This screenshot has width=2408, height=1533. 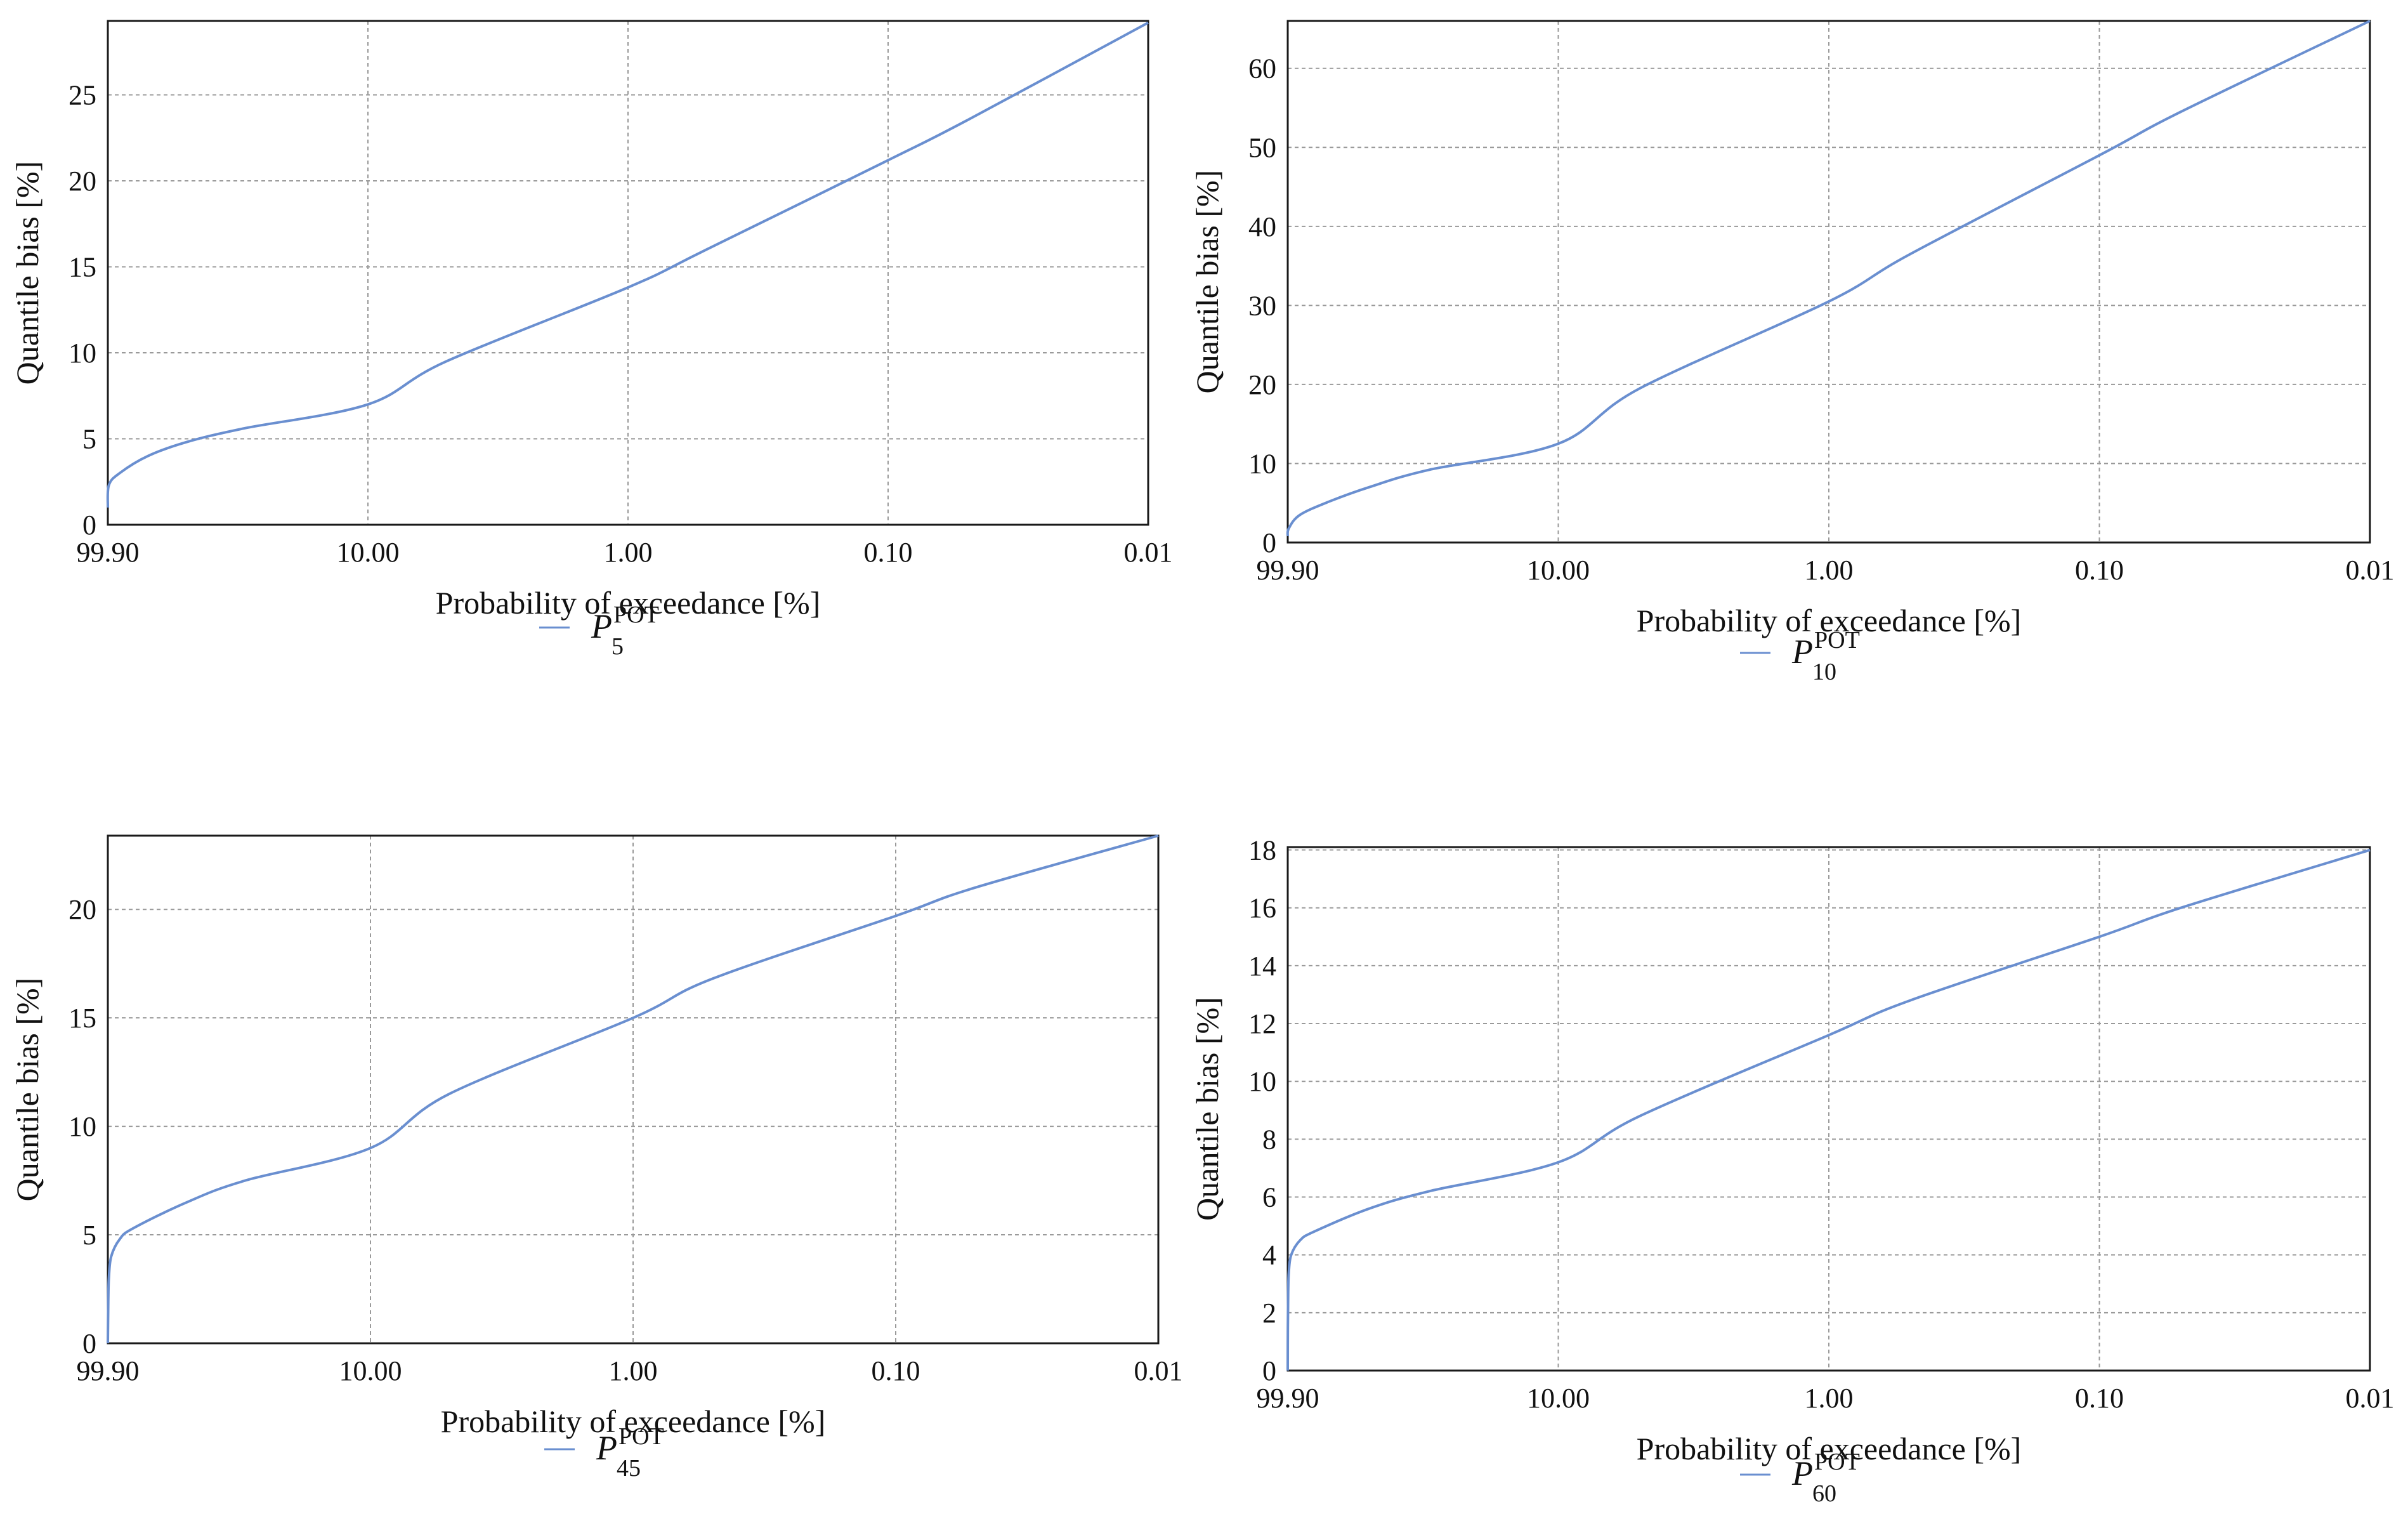 What do you see at coordinates (1262, 147) in the screenshot?
I see `y-tick-label: 50` at bounding box center [1262, 147].